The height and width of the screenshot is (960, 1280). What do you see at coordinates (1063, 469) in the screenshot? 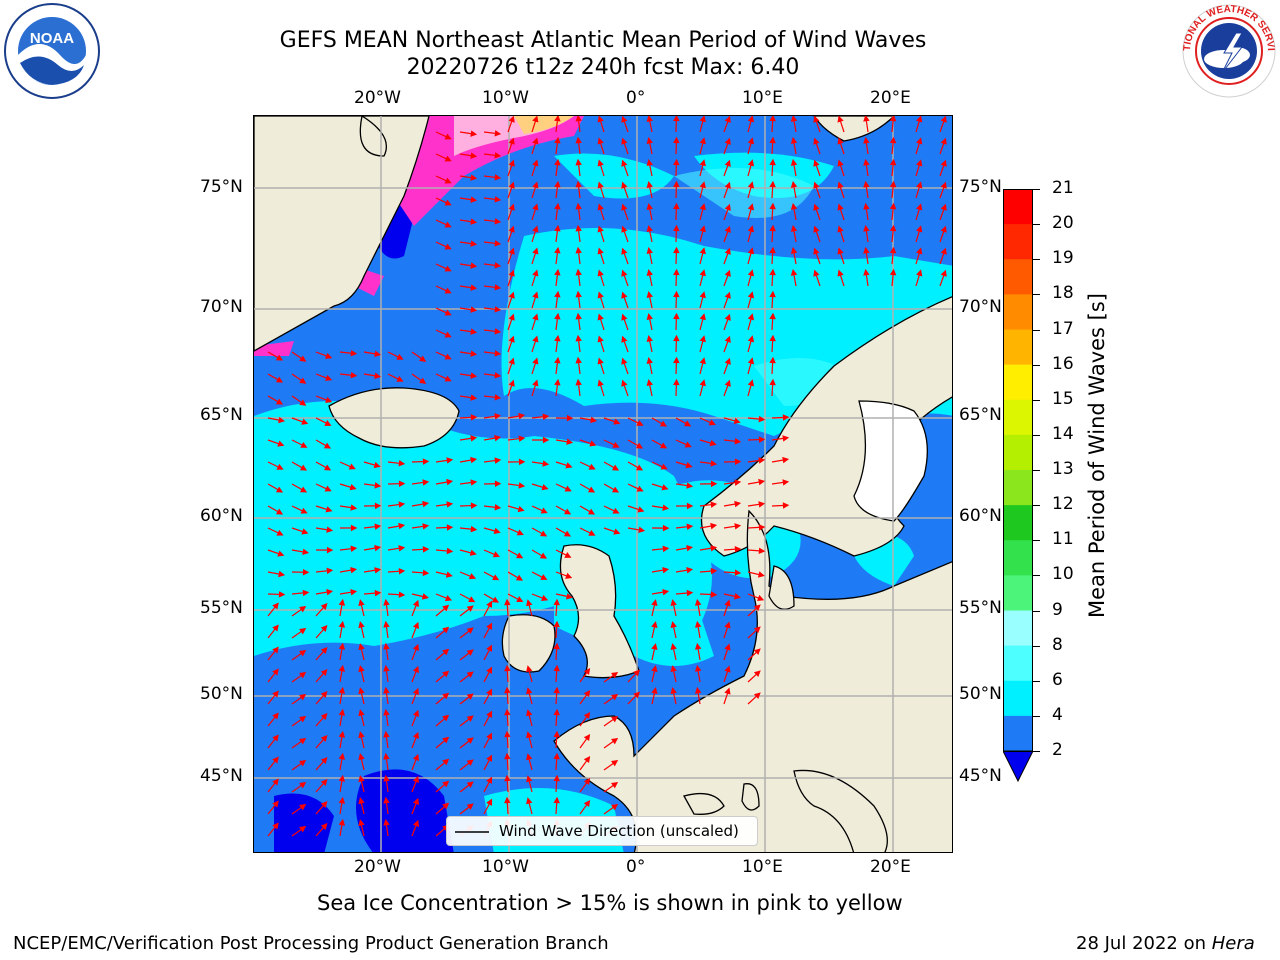
I see `colorbar-tick-label: 13` at bounding box center [1063, 469].